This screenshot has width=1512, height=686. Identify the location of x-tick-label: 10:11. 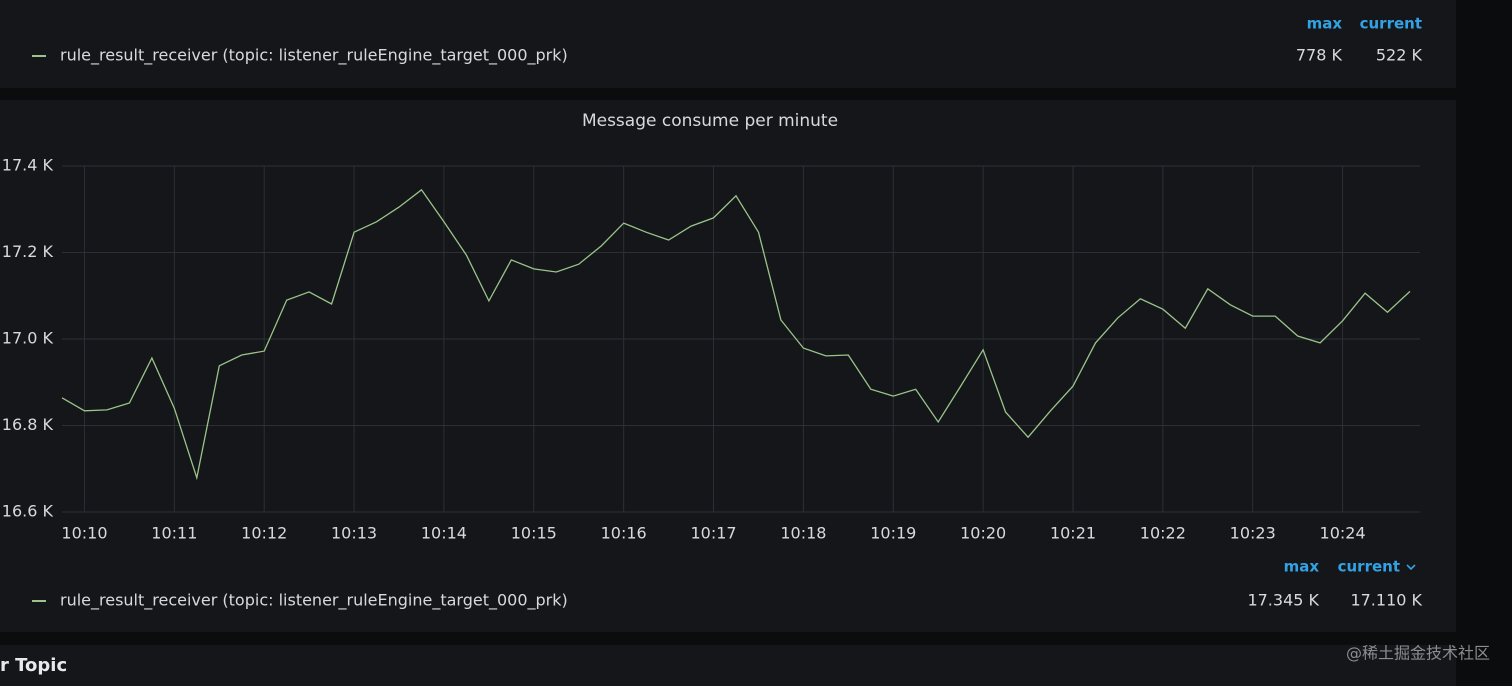
(174, 533).